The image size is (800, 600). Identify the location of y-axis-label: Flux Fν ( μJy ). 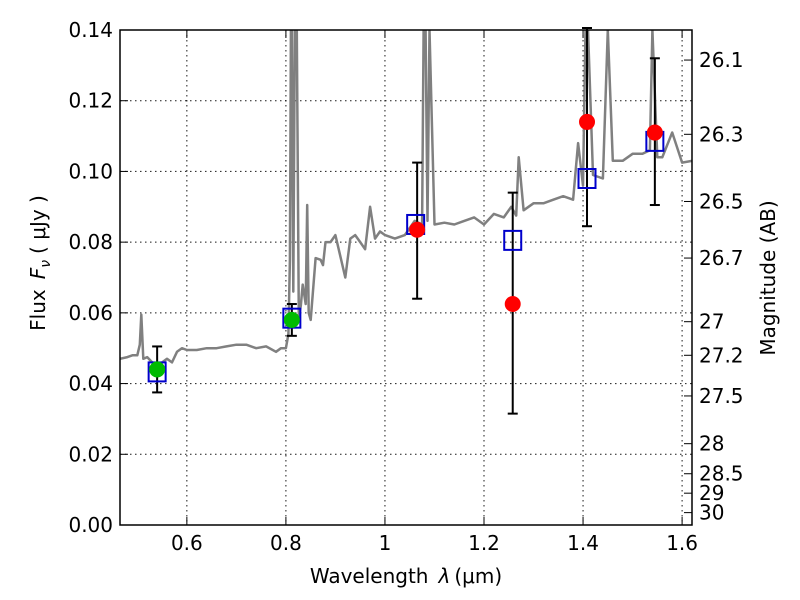
(40, 263).